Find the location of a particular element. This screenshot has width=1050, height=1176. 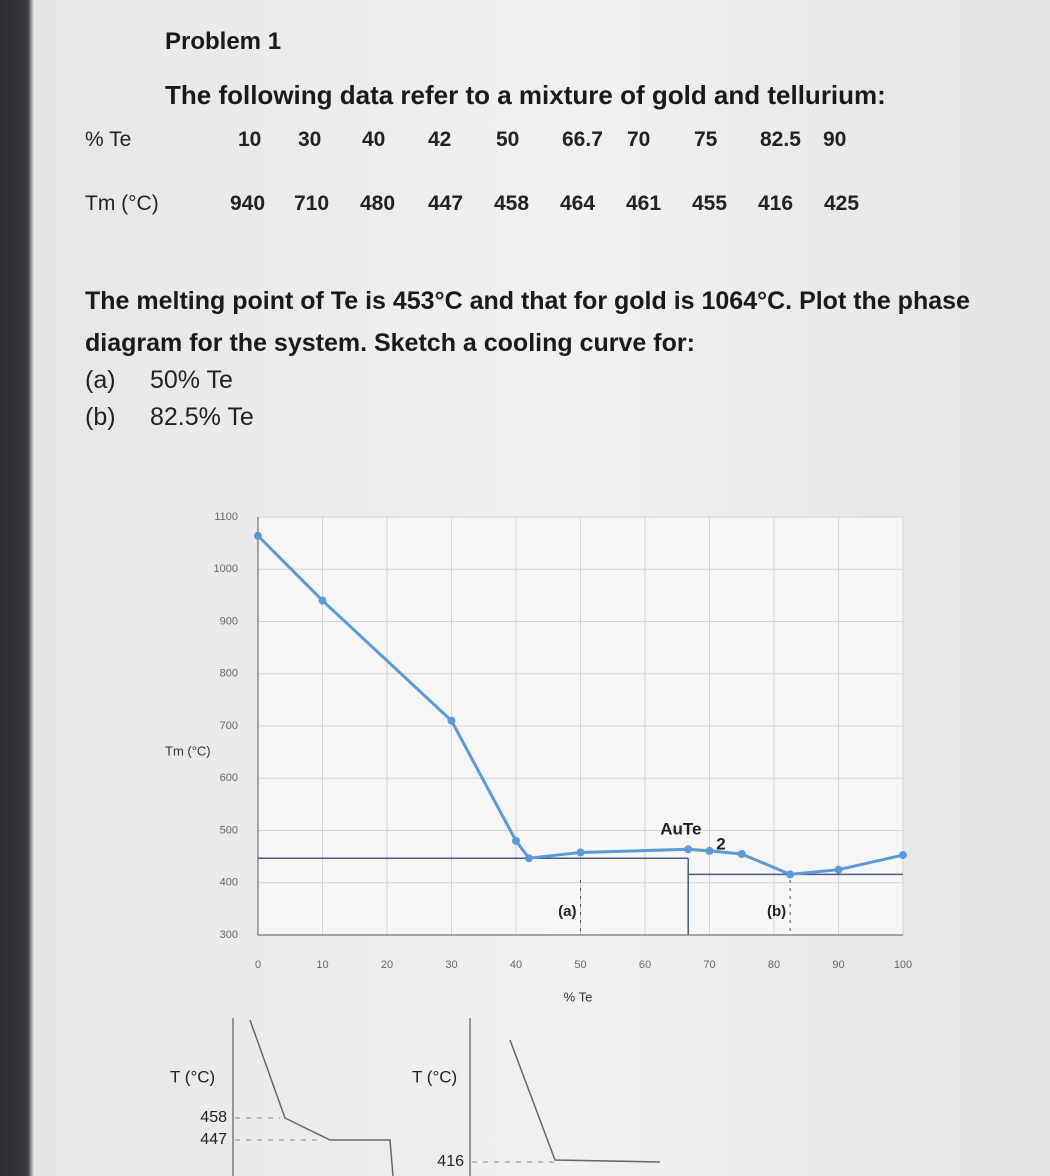

y-axis-label: Tm (°C) is located at coordinates (188, 750).